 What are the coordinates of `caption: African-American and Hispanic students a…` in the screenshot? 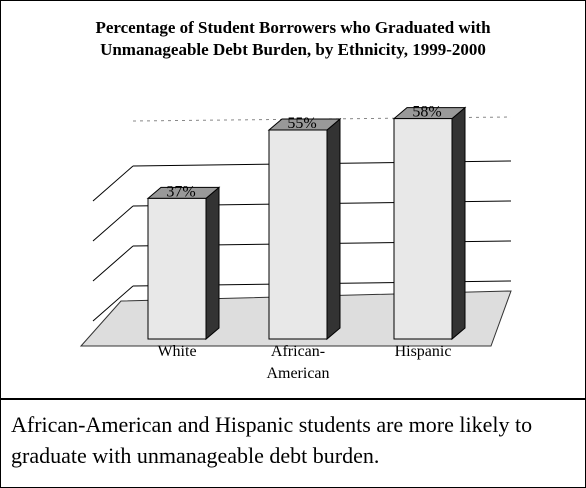 It's located at (272, 440).